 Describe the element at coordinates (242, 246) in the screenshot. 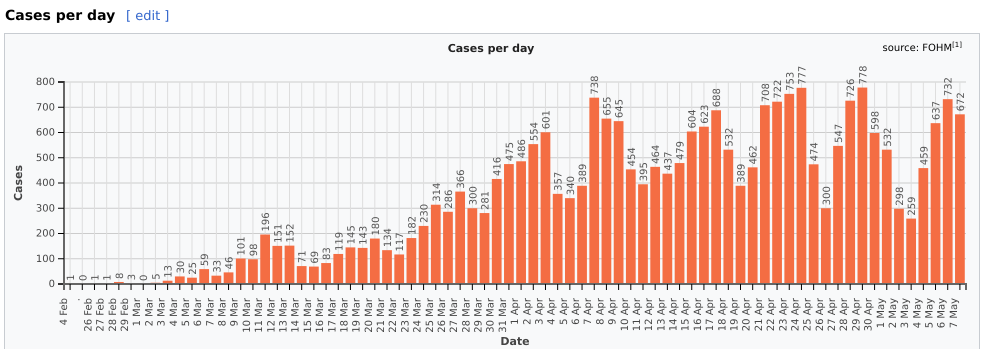

I see `data-label: 101` at that location.